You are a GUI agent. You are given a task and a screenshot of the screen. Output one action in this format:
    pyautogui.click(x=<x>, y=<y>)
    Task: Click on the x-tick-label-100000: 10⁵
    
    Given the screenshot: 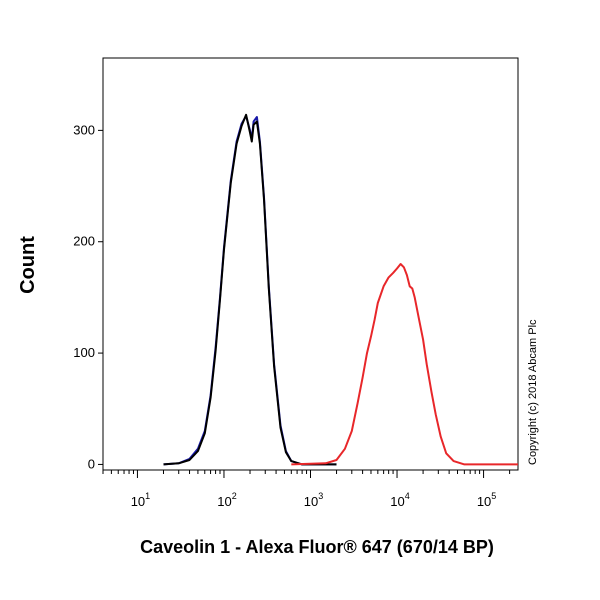 What is the action you would take?
    pyautogui.click(x=486, y=500)
    